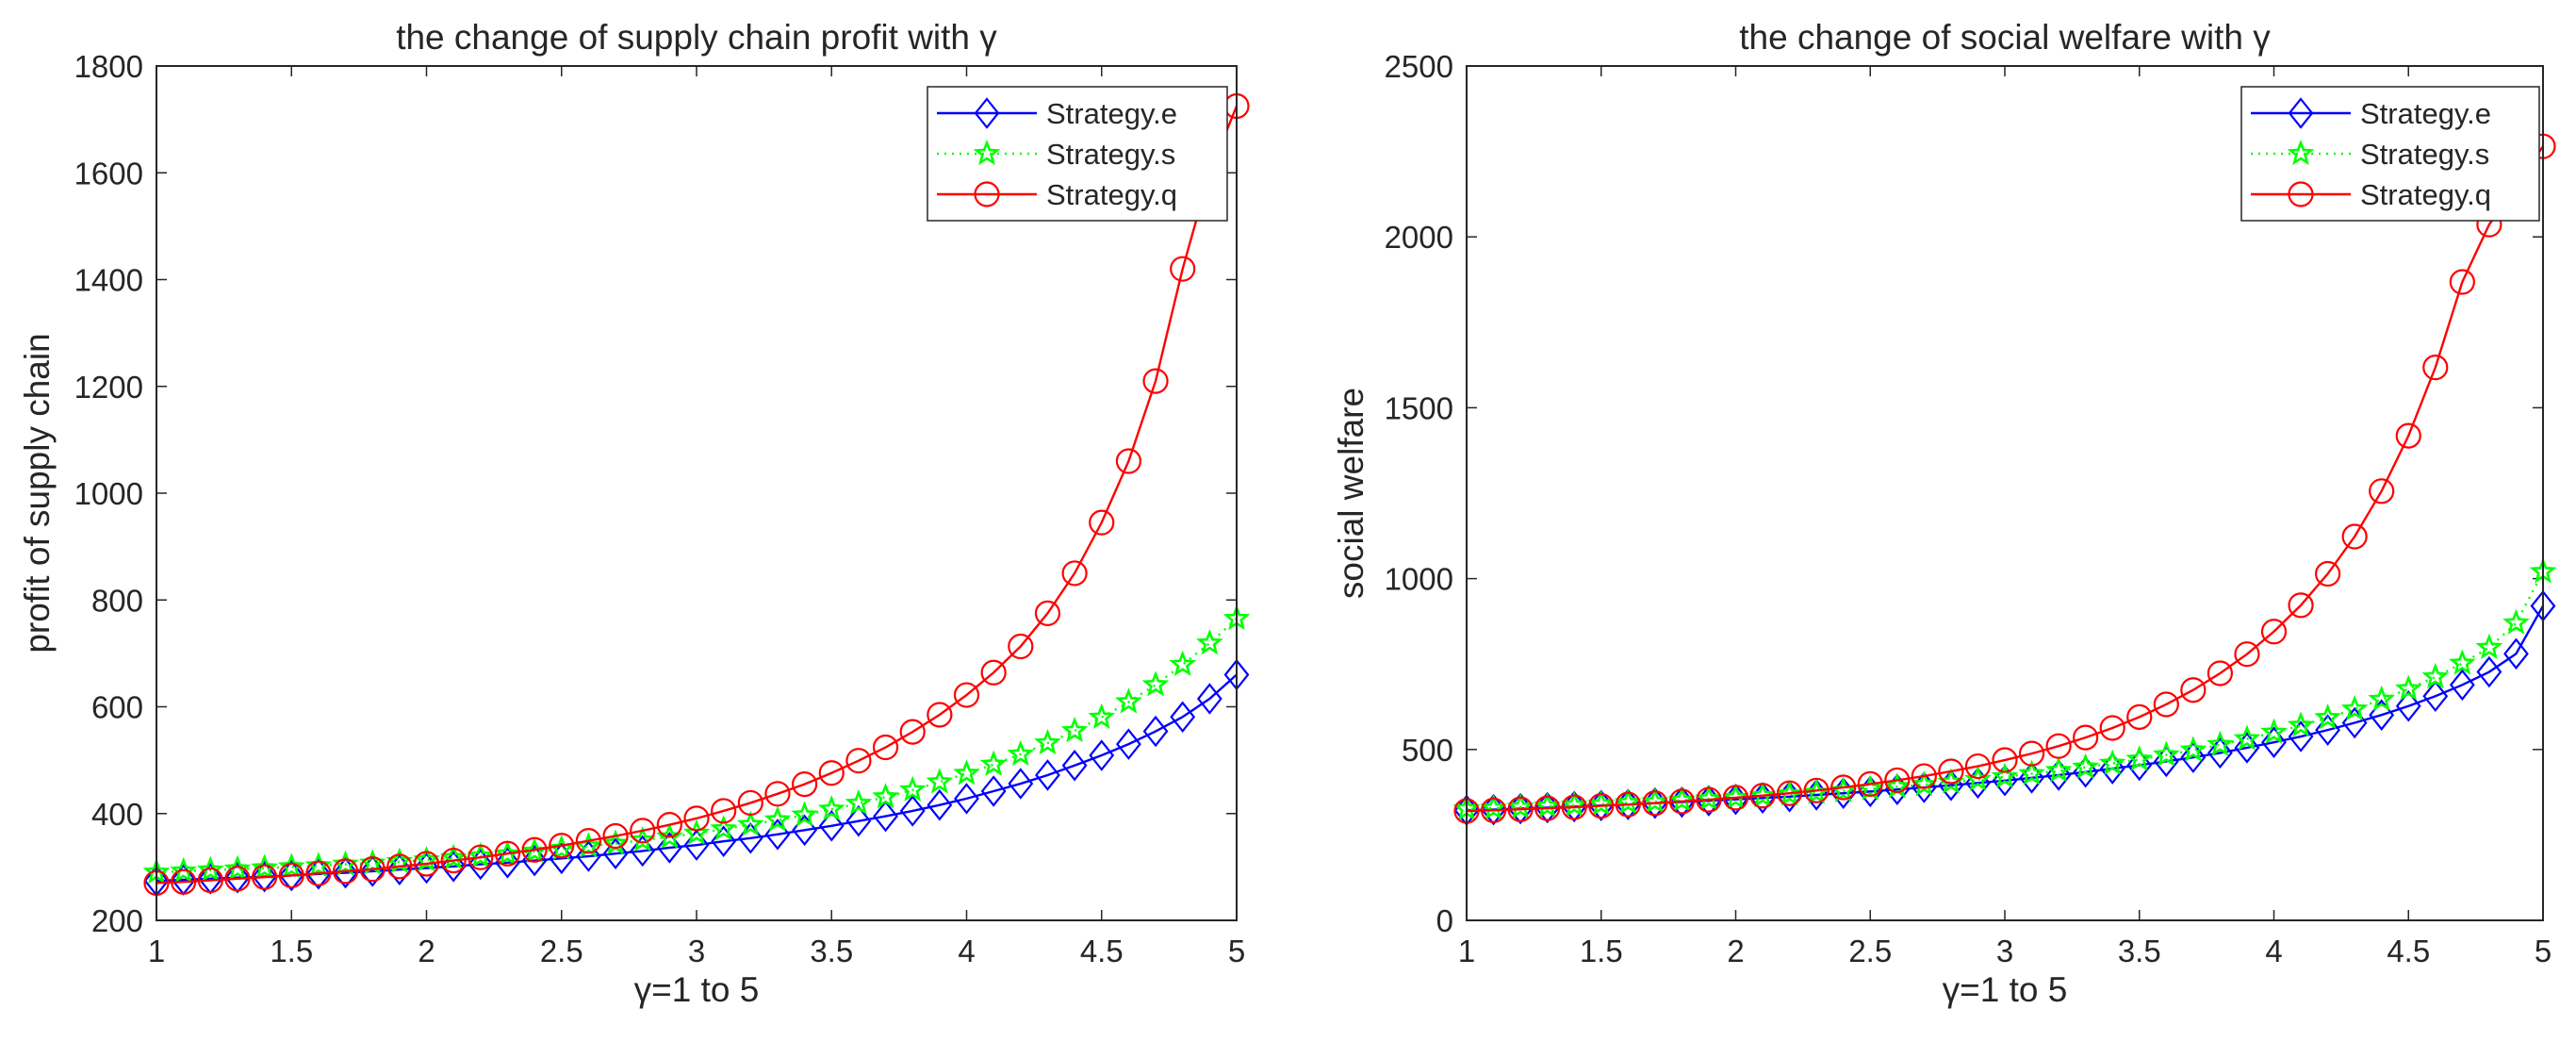  Describe the element at coordinates (1444, 920) in the screenshot. I see `y-tick-label: 0` at that location.